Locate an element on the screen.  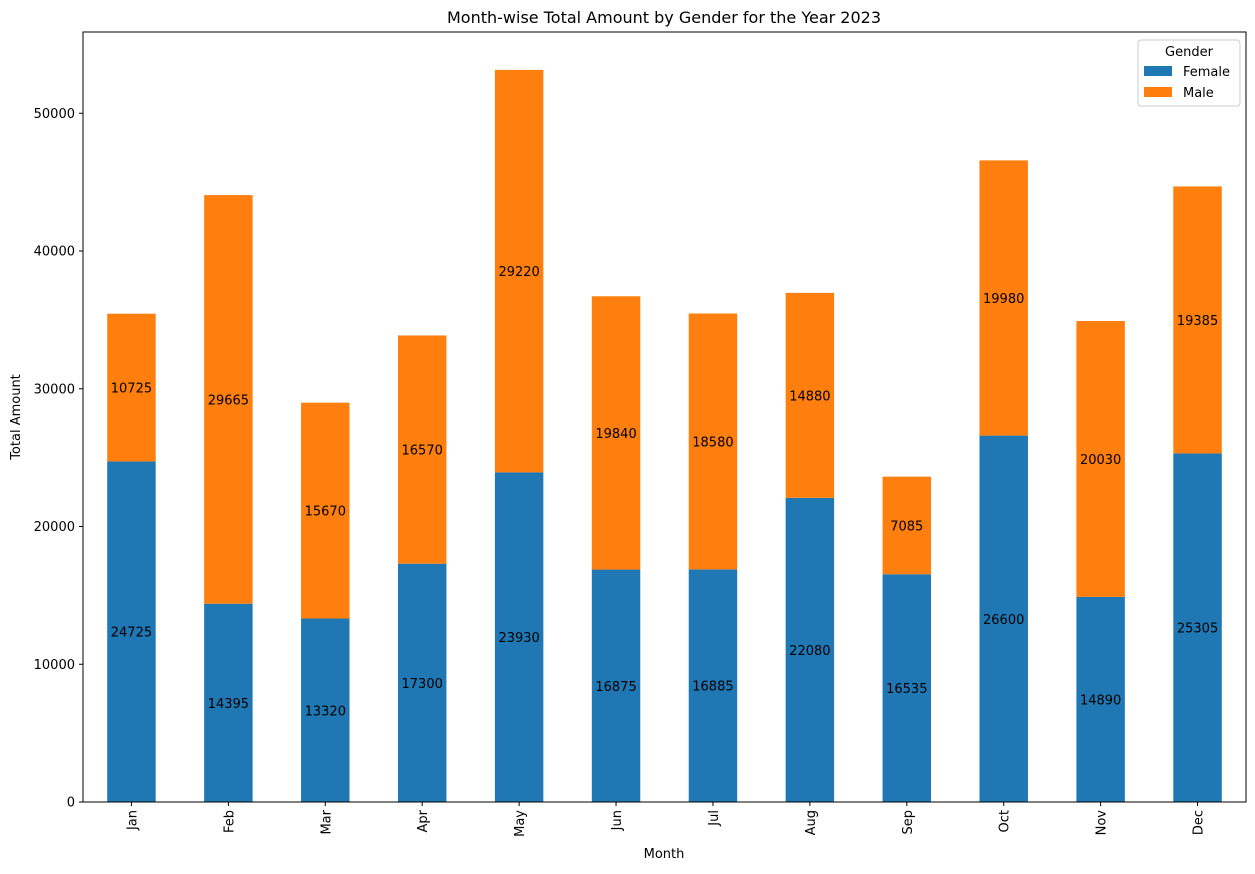
data-label-male-feb: 29665 is located at coordinates (228, 400).